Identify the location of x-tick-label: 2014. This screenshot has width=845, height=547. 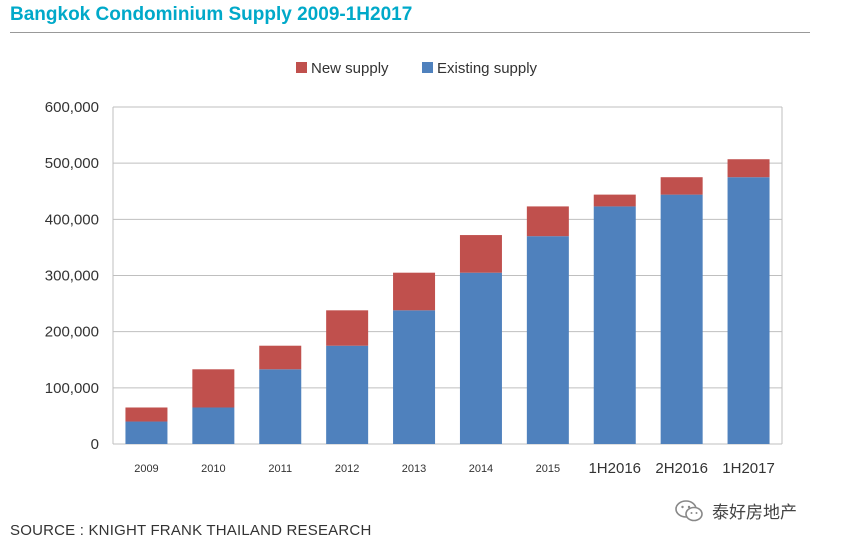
(481, 469).